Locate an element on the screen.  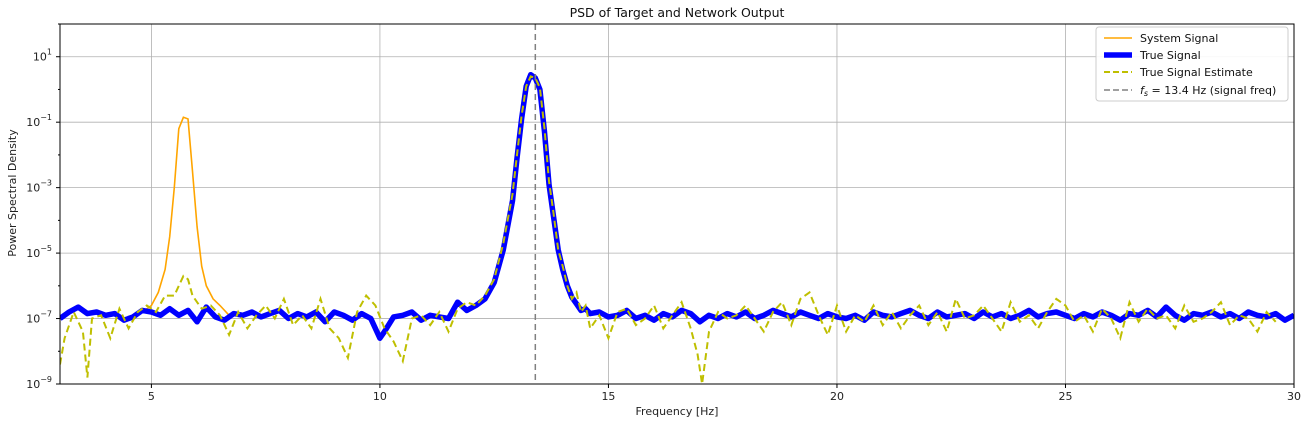
y-tick-label: 10⁻¹ is located at coordinates (39, 121).